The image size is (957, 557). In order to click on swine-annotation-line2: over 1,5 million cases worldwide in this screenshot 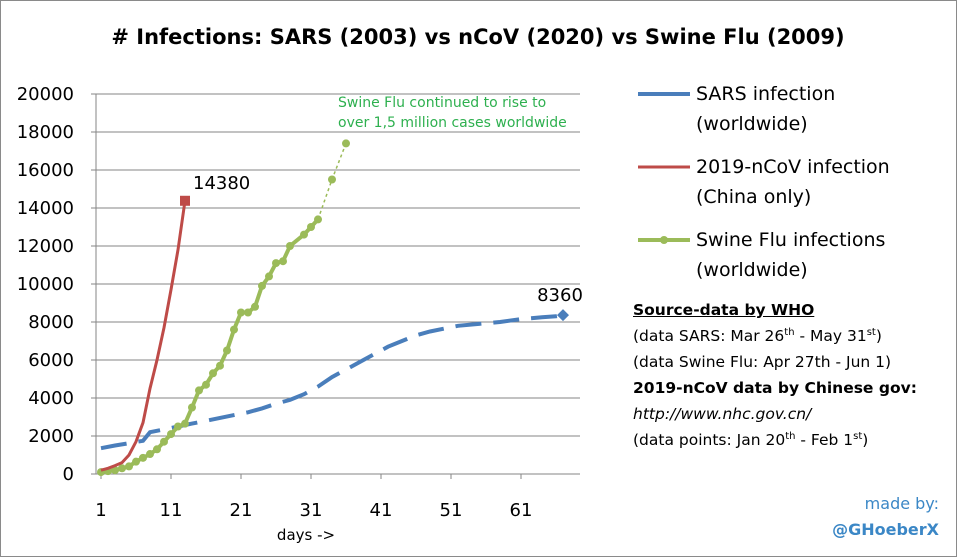, I will do `click(452, 123)`.